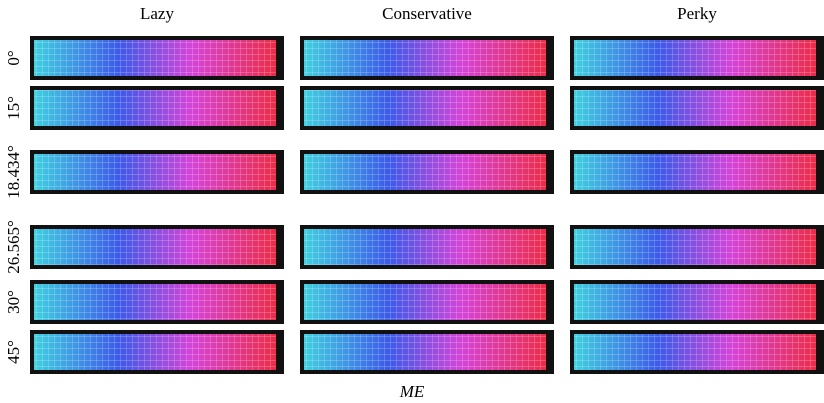 The image size is (824, 403). Describe the element at coordinates (412, 391) in the screenshot. I see `x-axis-label: ME` at that location.